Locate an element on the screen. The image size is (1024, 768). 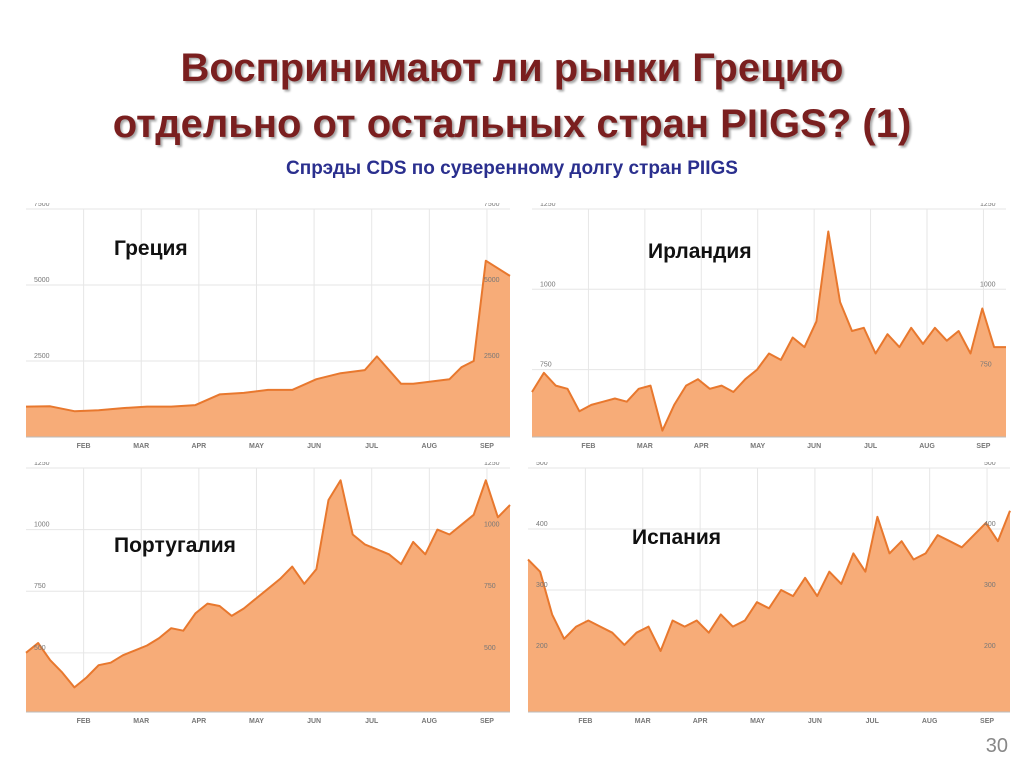
chart-label-portugal: Португалия is located at coordinates (175, 545).